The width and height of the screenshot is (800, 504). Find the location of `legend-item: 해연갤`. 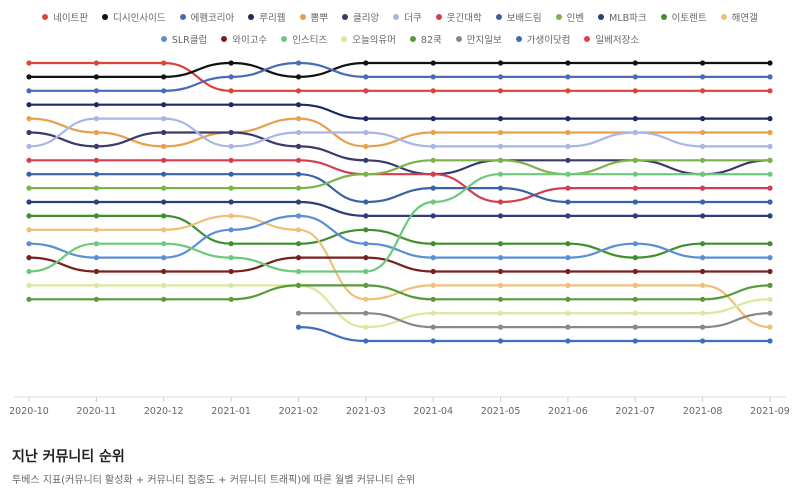

legend-item: 해연갤 is located at coordinates (739, 17).